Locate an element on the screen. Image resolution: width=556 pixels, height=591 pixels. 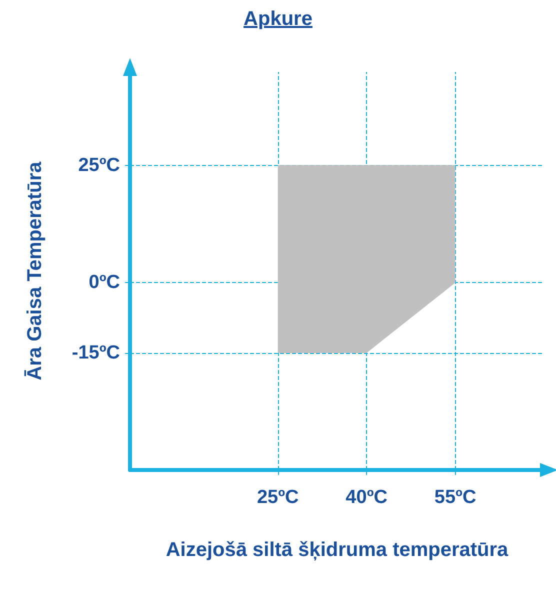
x-tick-label: 55ºC is located at coordinates (455, 497).